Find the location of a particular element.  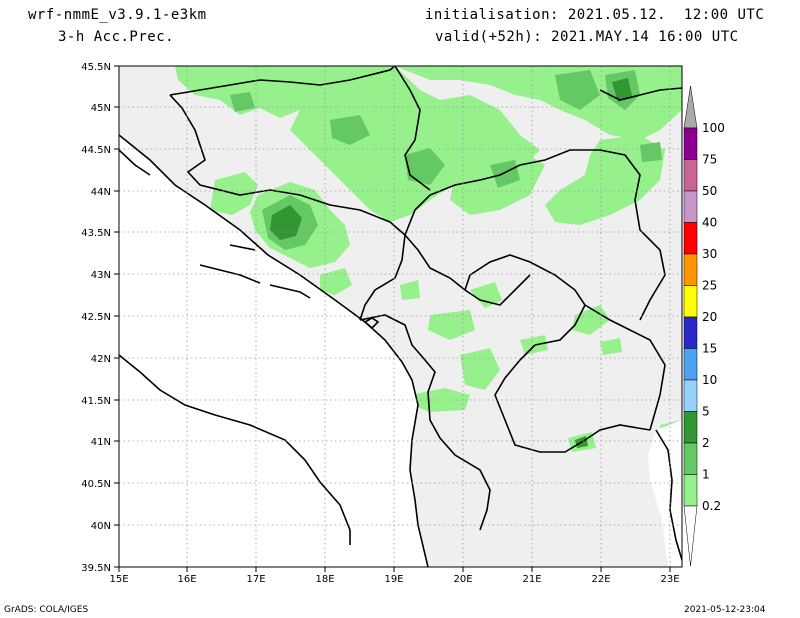

colorbar-label: 10 is located at coordinates (709, 380).